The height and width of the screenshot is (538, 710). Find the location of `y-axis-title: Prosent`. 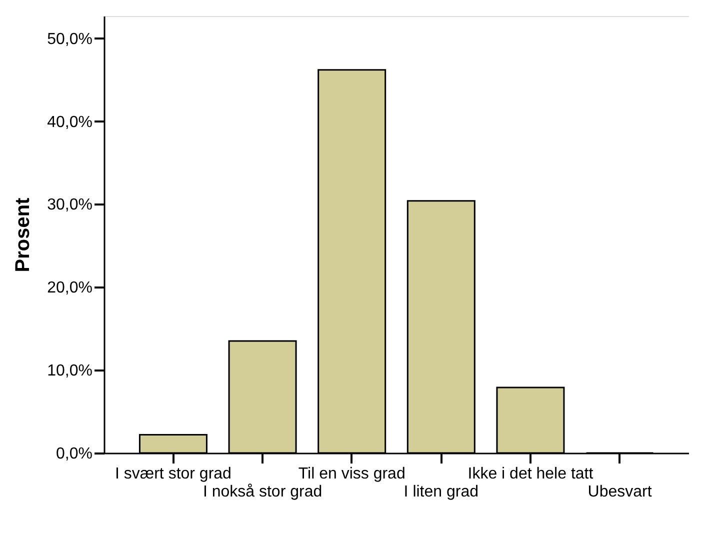

y-axis-title: Prosent is located at coordinates (23, 234).